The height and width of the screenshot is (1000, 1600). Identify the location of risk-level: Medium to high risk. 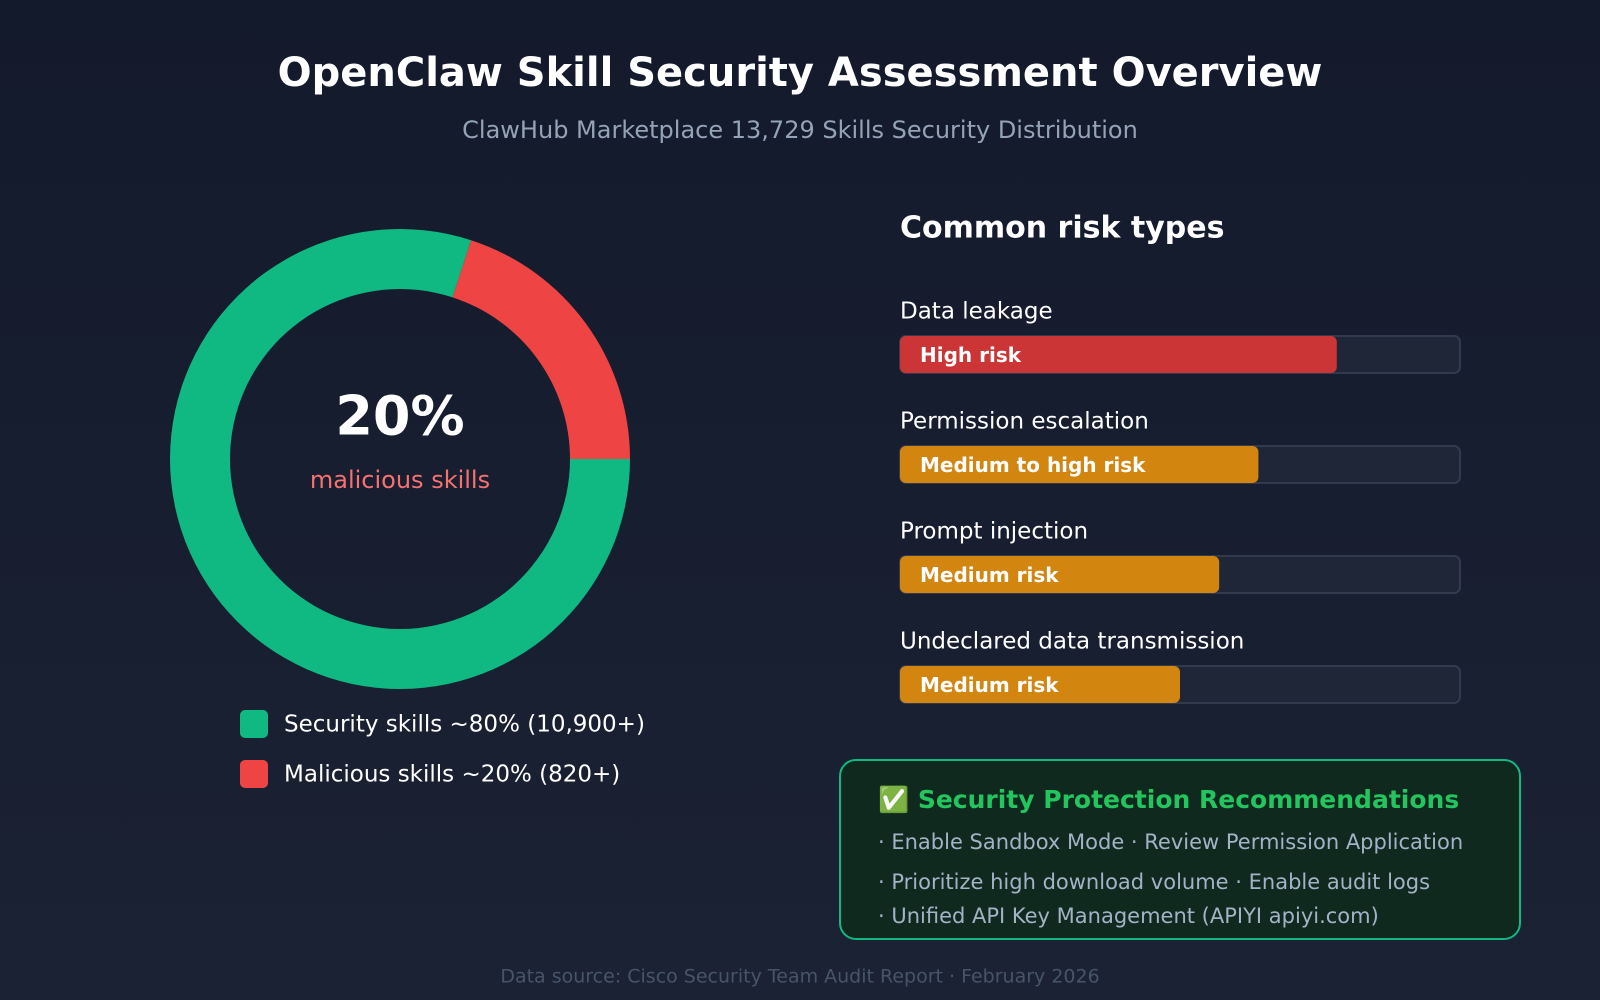
(1033, 465).